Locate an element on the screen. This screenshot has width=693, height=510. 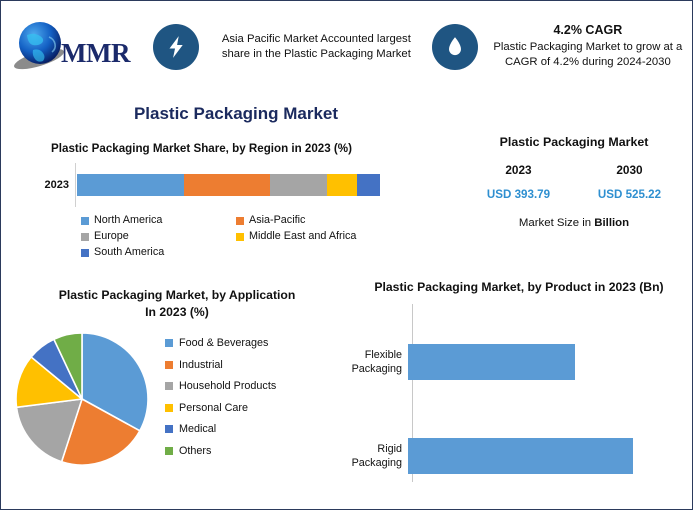
region-segment-asia-pacific is located at coordinates (227, 185).